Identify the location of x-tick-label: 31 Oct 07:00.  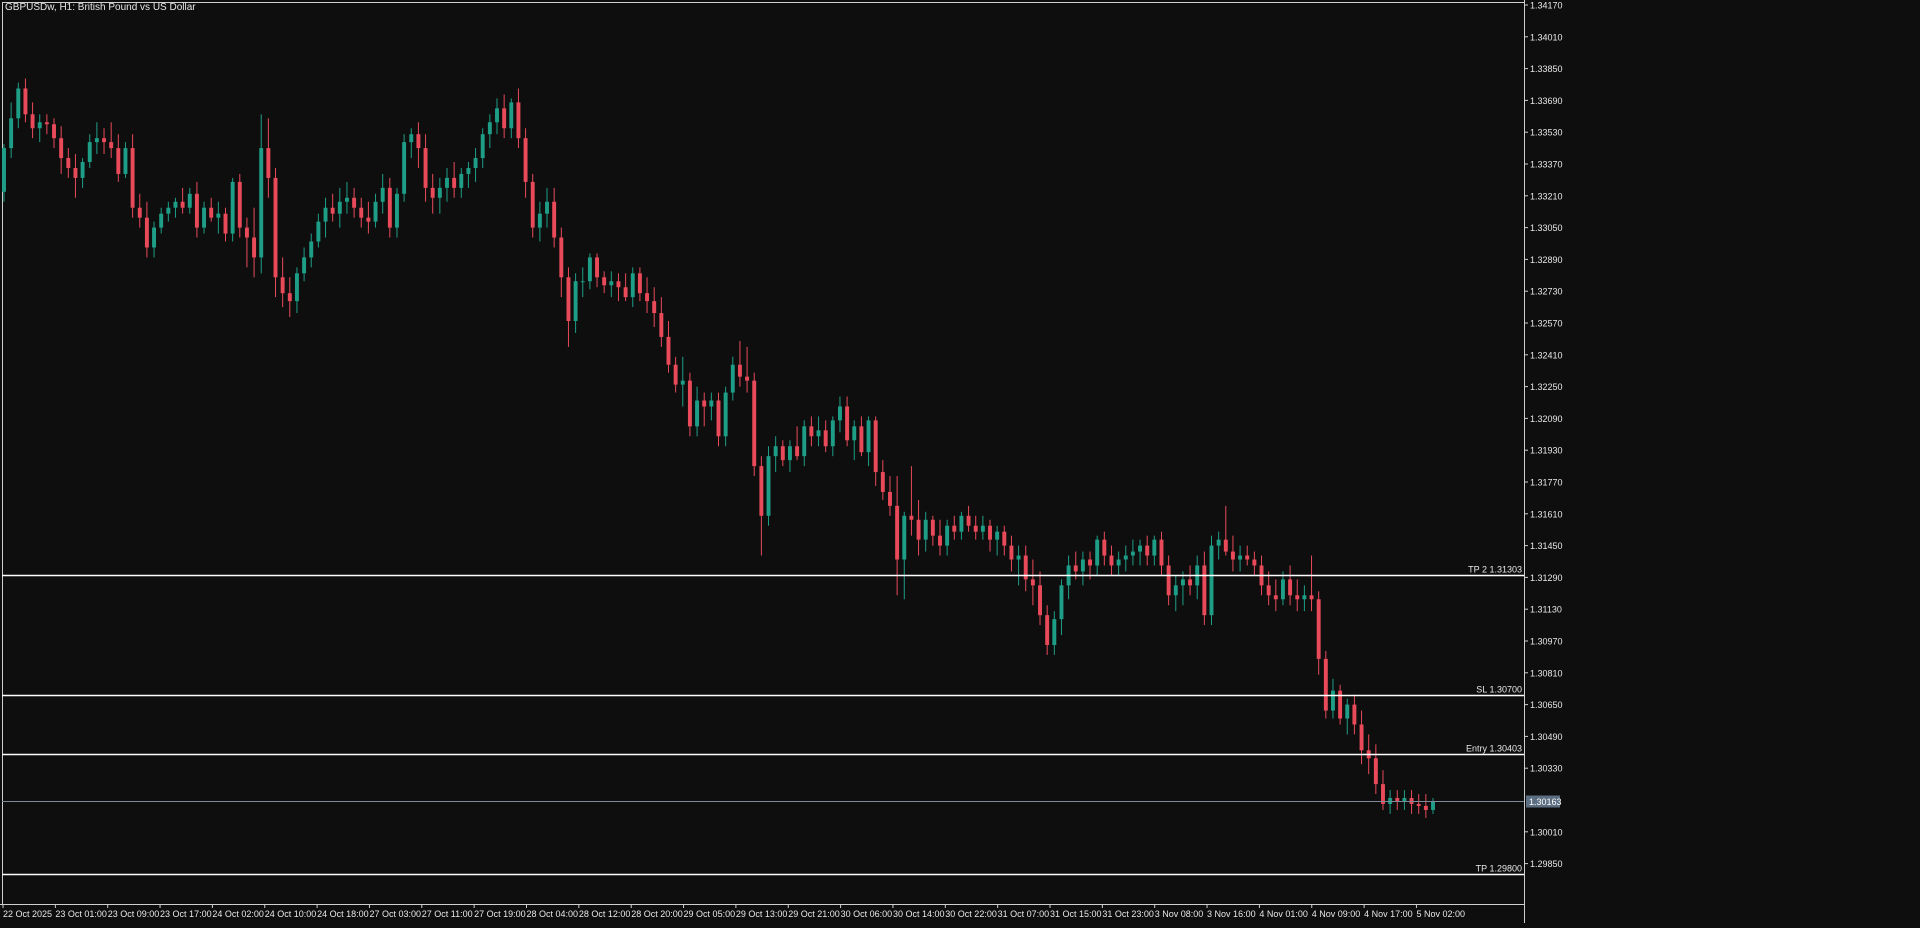
(1024, 914).